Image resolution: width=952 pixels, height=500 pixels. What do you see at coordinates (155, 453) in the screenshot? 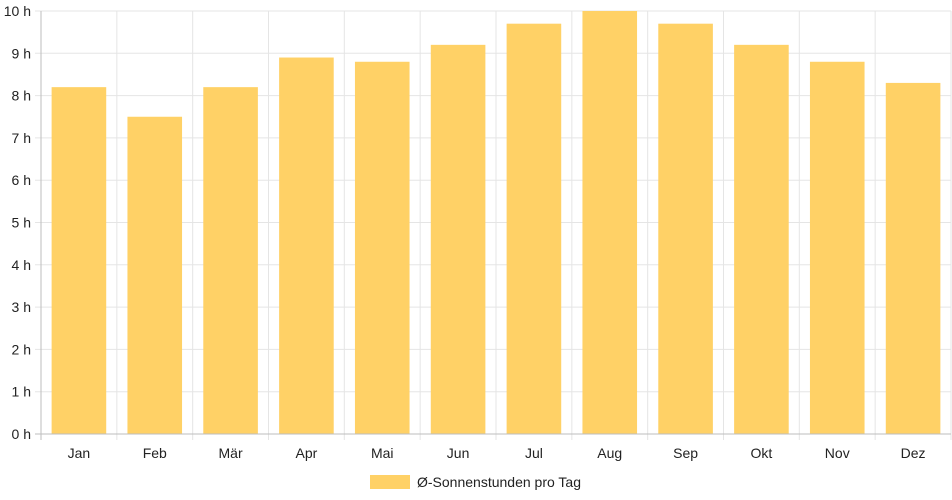
I see `x-tick-label: Feb` at bounding box center [155, 453].